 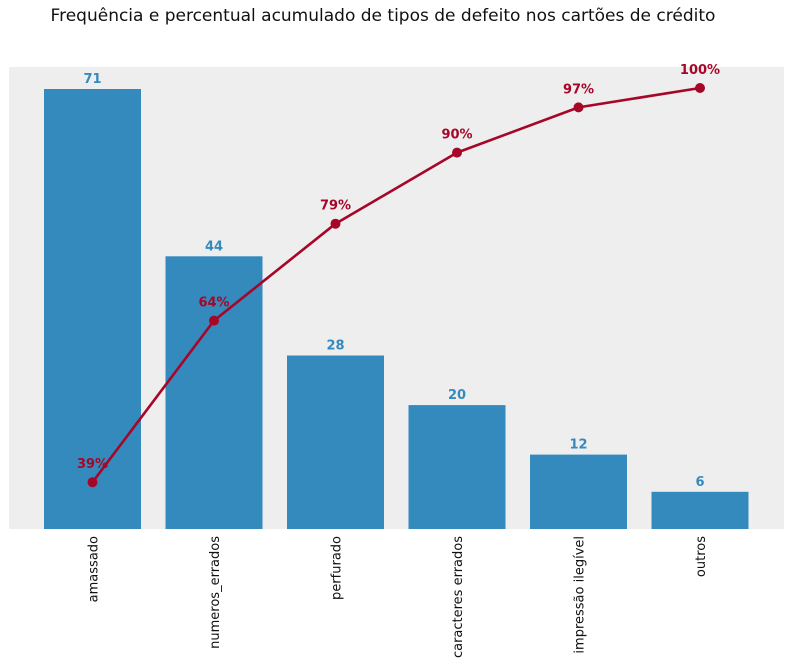 What do you see at coordinates (215, 592) in the screenshot?
I see `x-tick-label: numeros_errados` at bounding box center [215, 592].